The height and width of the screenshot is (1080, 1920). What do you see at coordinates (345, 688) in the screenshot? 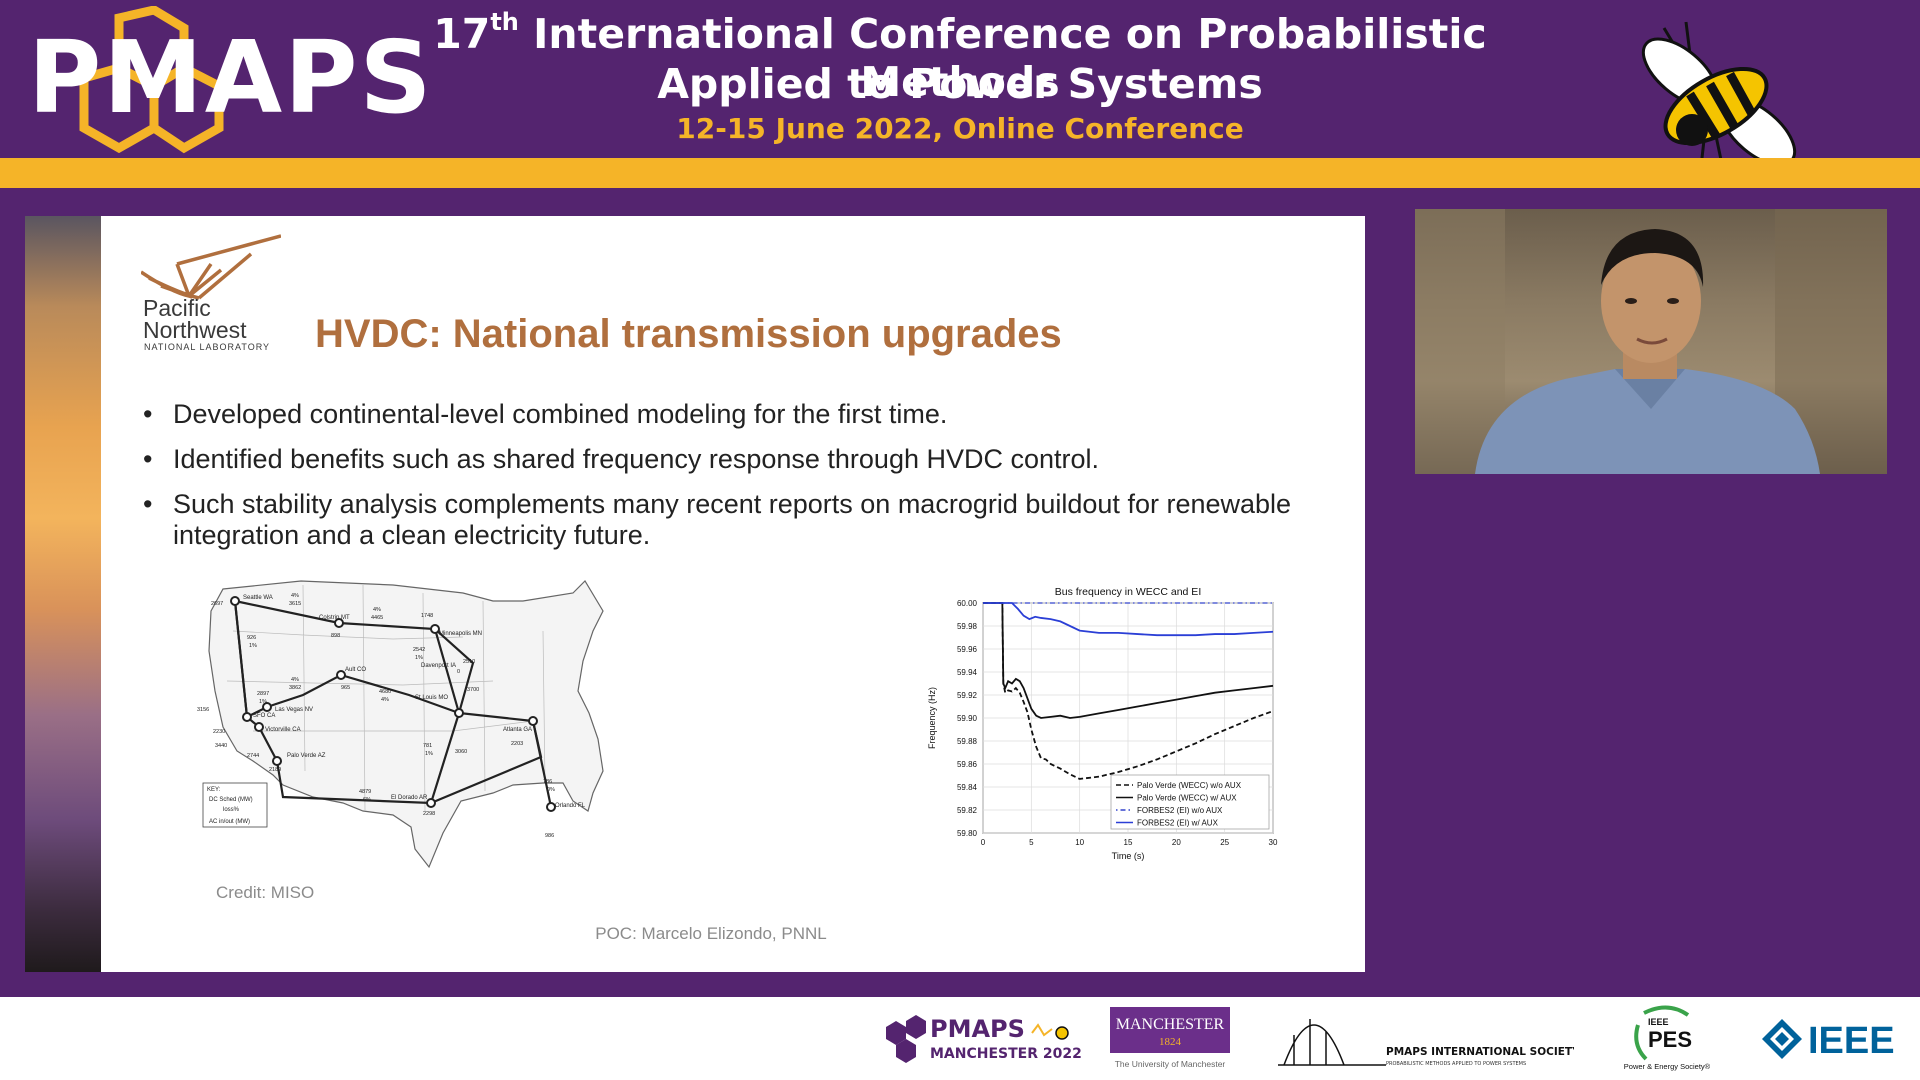
I see `map-value: 965` at bounding box center [345, 688].